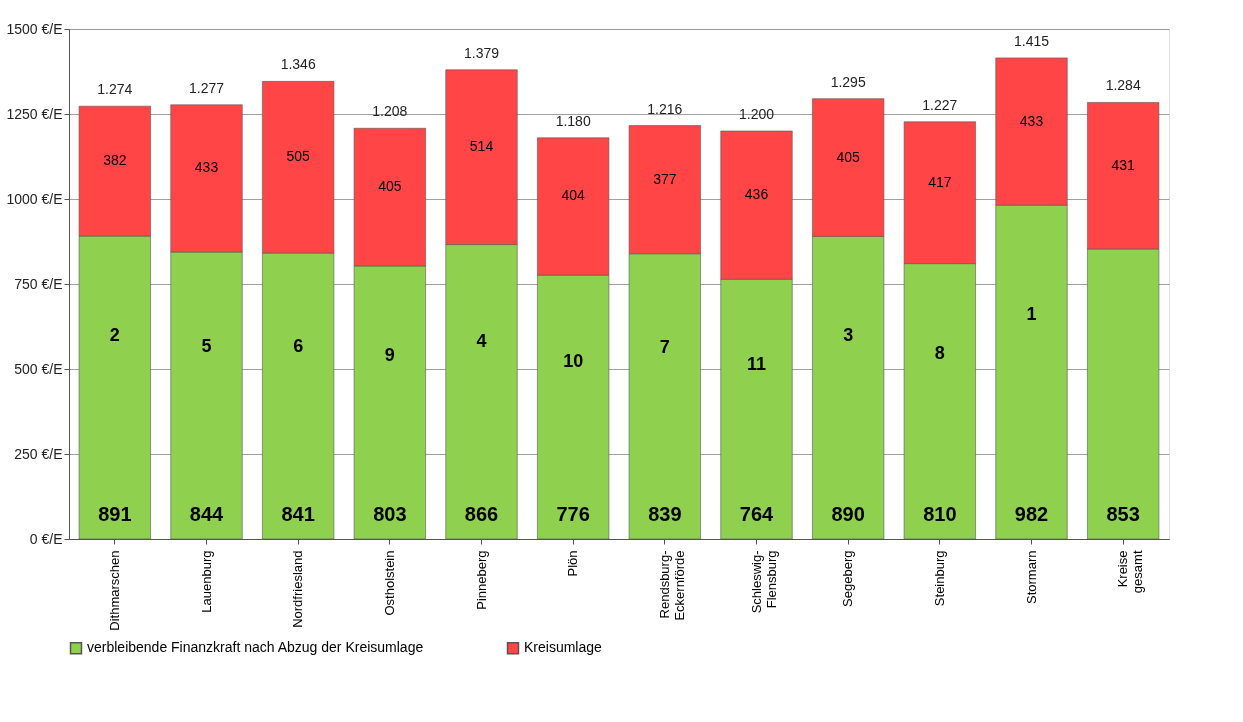 This screenshot has height=722, width=1243. What do you see at coordinates (481, 514) in the screenshot?
I see `data-label: 866` at bounding box center [481, 514].